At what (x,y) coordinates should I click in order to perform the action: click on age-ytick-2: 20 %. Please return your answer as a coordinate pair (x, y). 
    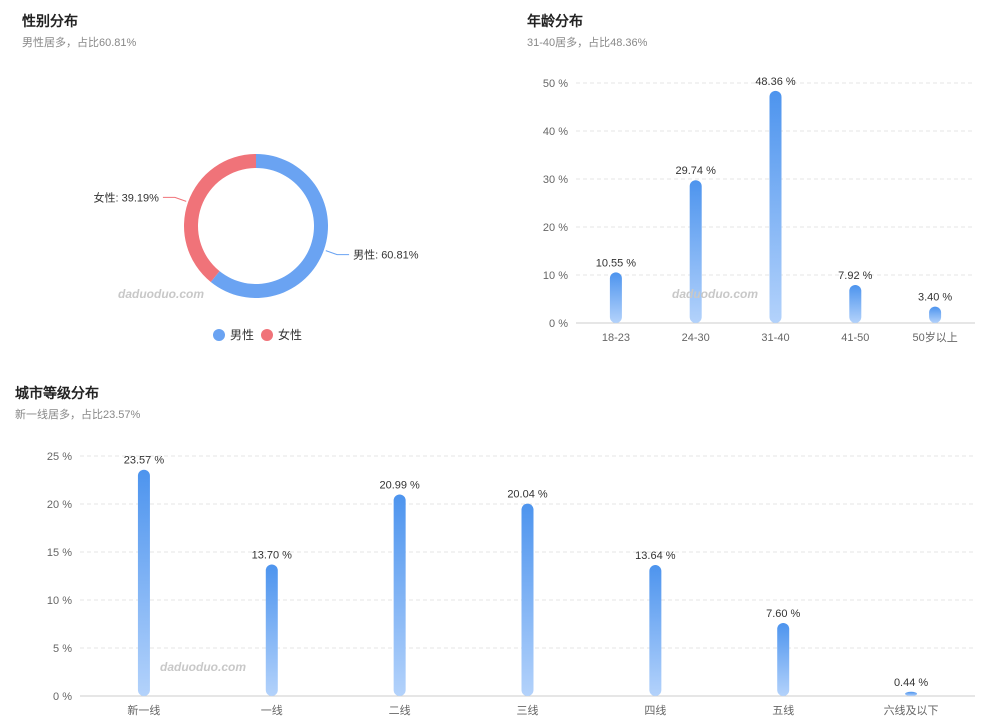
    Looking at the image, I should click on (555, 228).